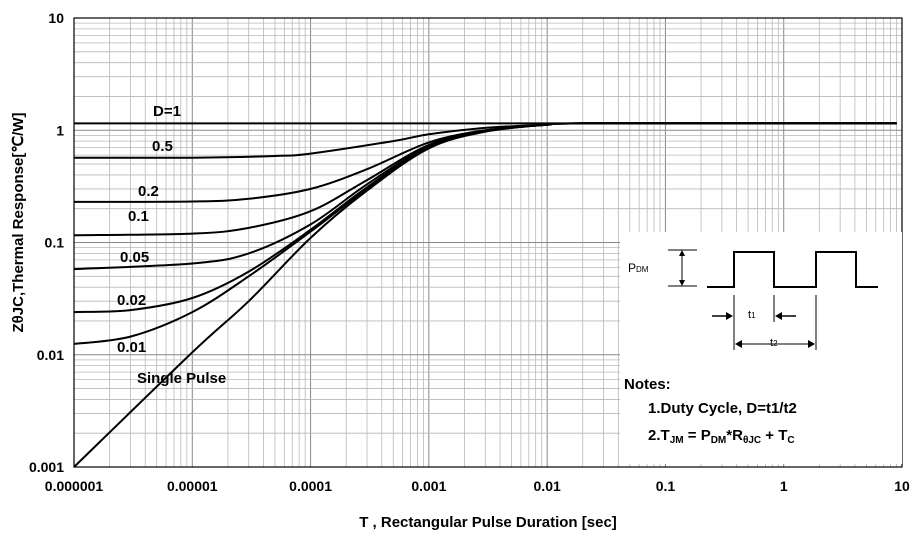 The height and width of the screenshot is (534, 912). I want to click on x-tick-label: 0.00001, so click(192, 486).